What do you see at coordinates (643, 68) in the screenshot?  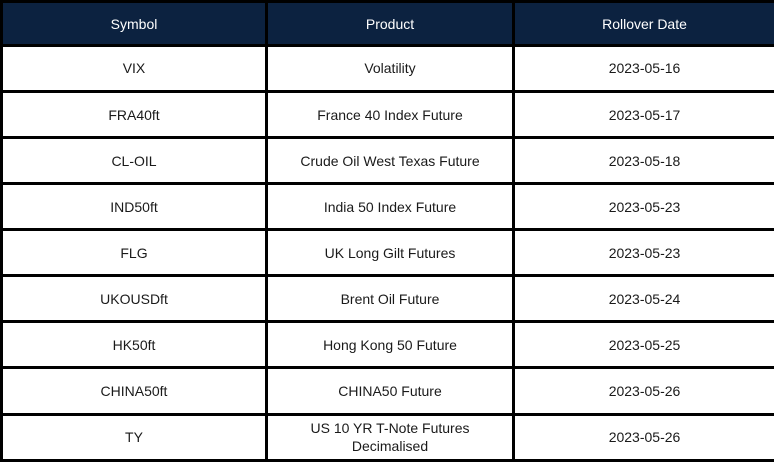 I see `rollover-date-cell: 2023-05-16` at bounding box center [643, 68].